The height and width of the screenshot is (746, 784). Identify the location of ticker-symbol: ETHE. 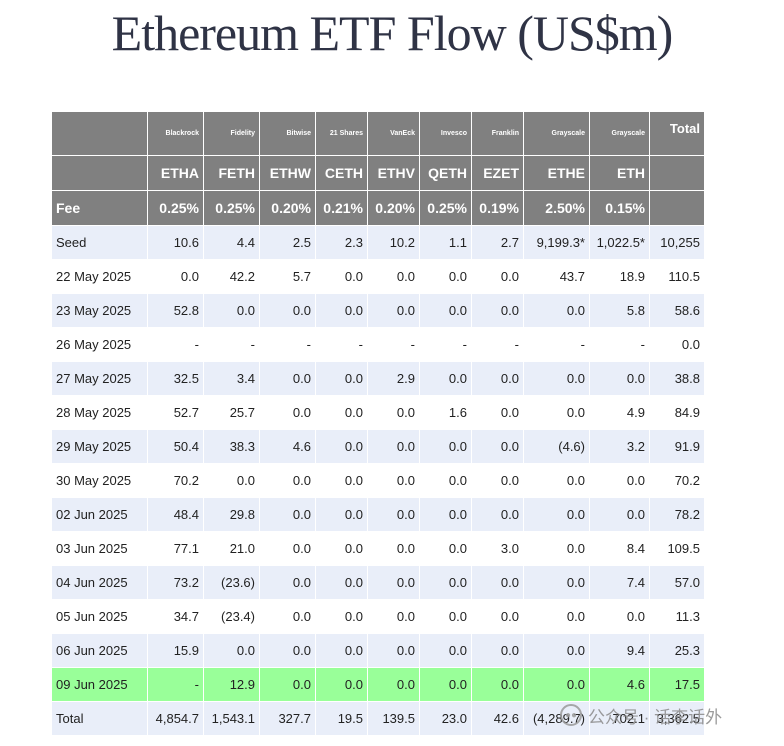
(556, 173).